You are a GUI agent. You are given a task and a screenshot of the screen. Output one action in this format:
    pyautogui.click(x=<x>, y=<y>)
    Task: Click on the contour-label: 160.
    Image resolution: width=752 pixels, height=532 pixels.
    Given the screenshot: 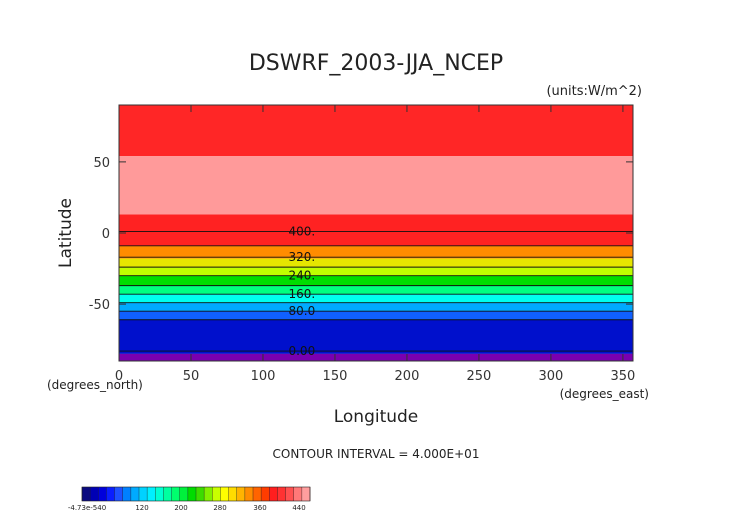 What is the action you would take?
    pyautogui.click(x=301, y=294)
    